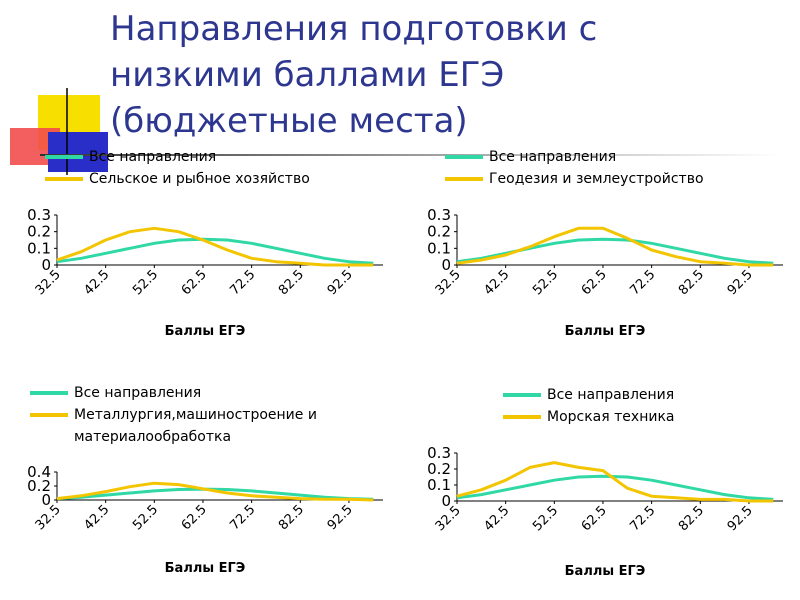 This screenshot has height=600, width=800. Describe the element at coordinates (410, 155) in the screenshot. I see `title-rule` at that location.